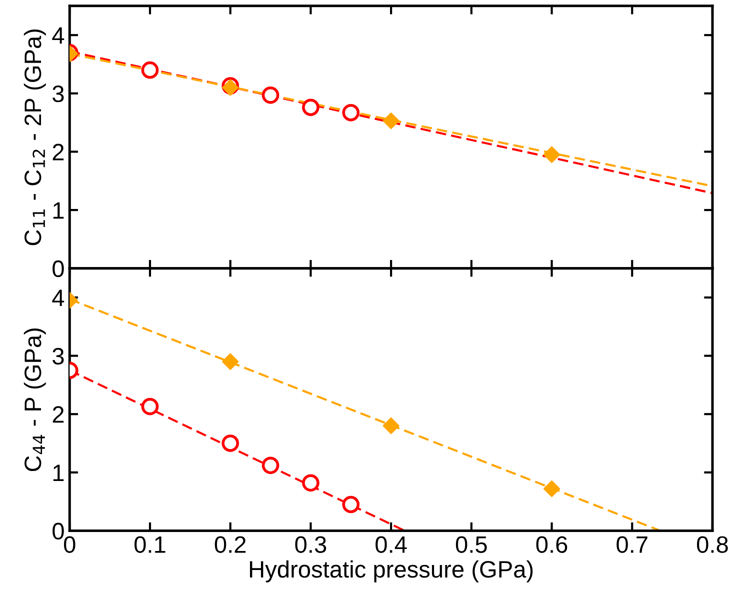 Image resolution: width=733 pixels, height=593 pixels. What do you see at coordinates (471, 544) in the screenshot?
I see `x-tick-label: 0.5` at bounding box center [471, 544].